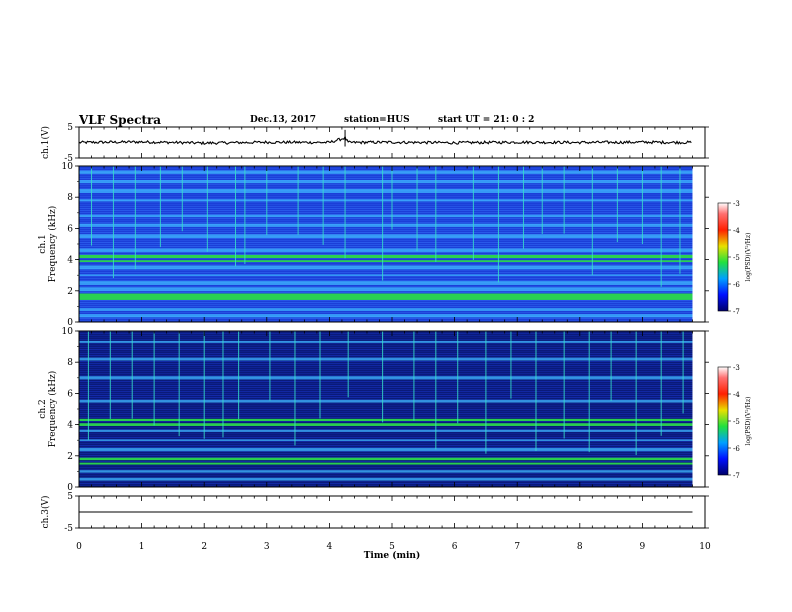  I want to click on x-tick-label: 4, so click(330, 547).